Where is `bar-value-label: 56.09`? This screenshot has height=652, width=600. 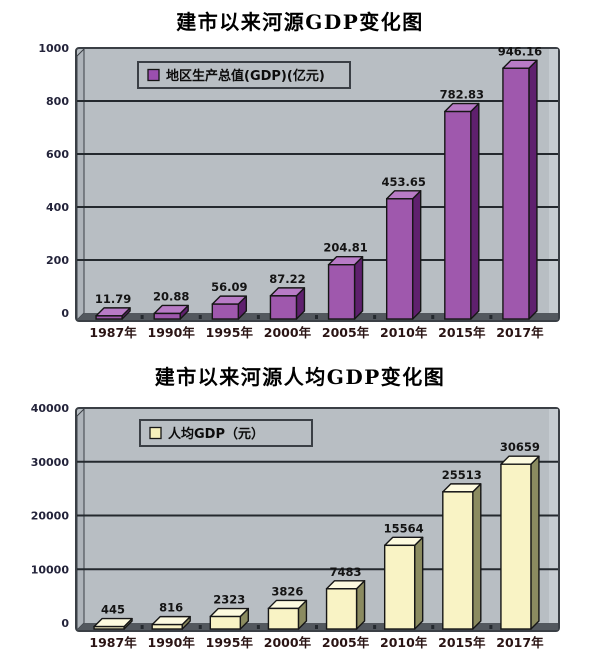 bar-value-label: 56.09 is located at coordinates (229, 287).